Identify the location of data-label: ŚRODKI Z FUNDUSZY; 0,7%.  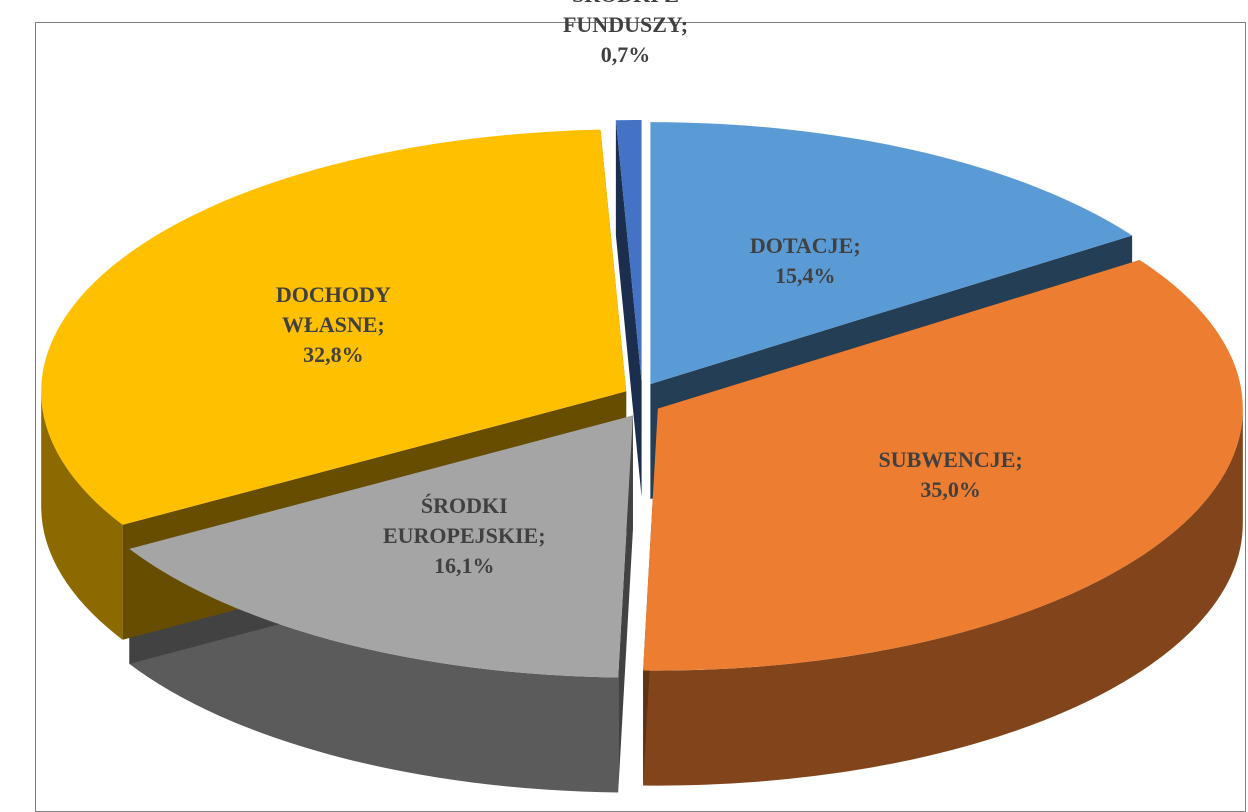
(626, 35).